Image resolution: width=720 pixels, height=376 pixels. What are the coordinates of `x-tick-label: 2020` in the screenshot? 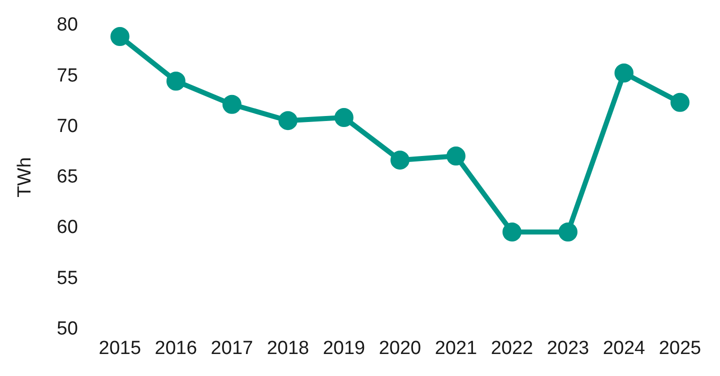 It's located at (400, 348).